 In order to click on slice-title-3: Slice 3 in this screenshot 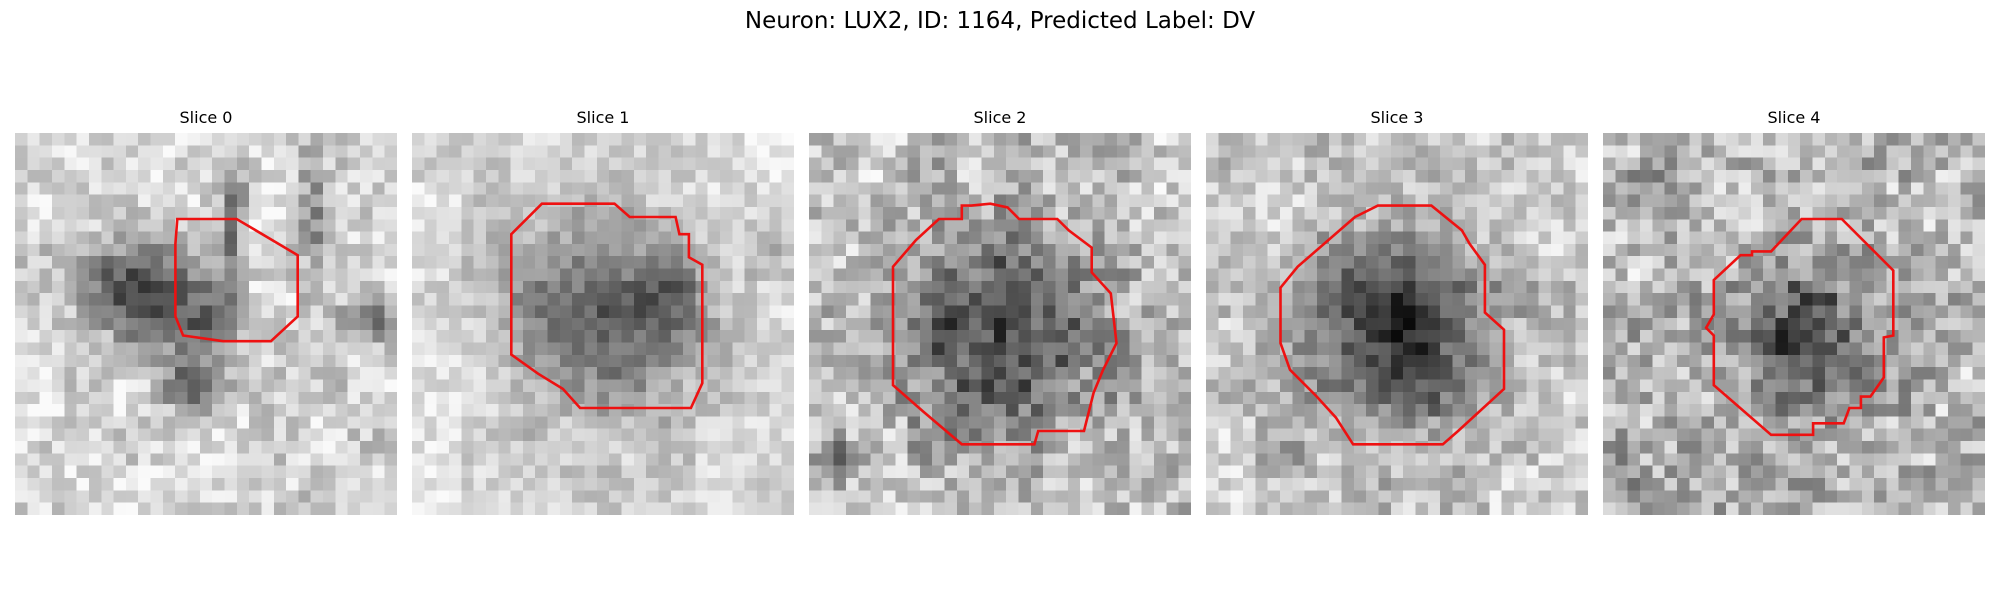, I will do `click(1397, 117)`.